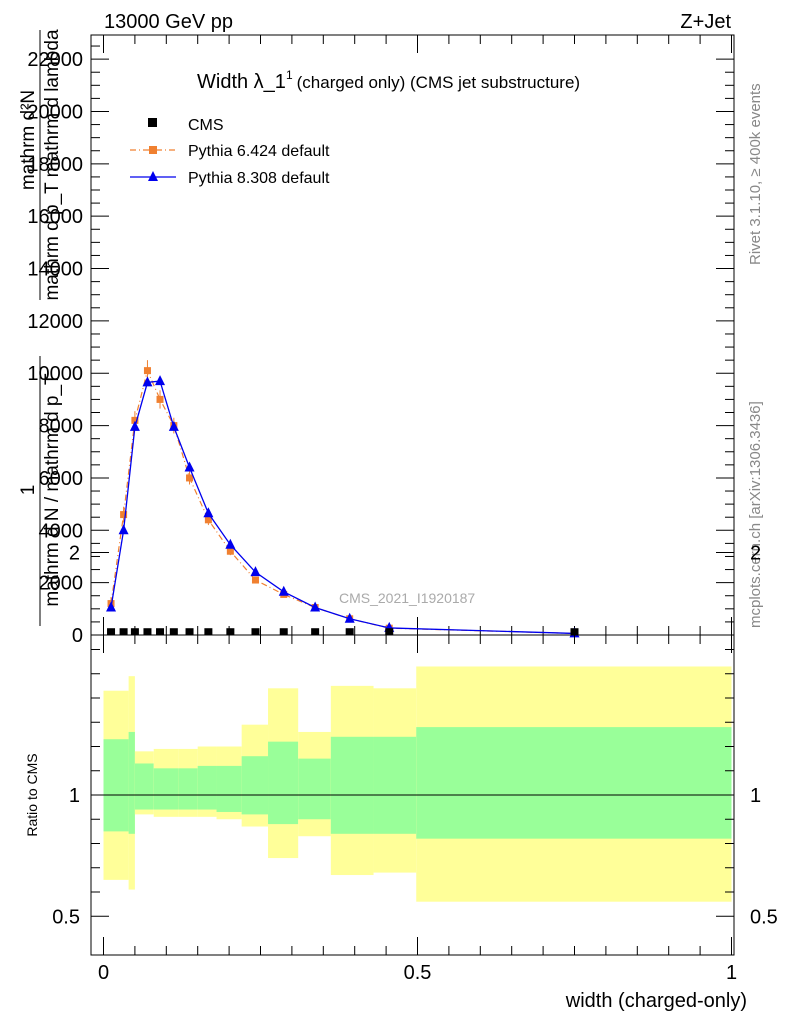 This screenshot has width=786, height=1024. What do you see at coordinates (61, 479) in the screenshot?
I see `y-tick-label: 6000` at bounding box center [61, 479].